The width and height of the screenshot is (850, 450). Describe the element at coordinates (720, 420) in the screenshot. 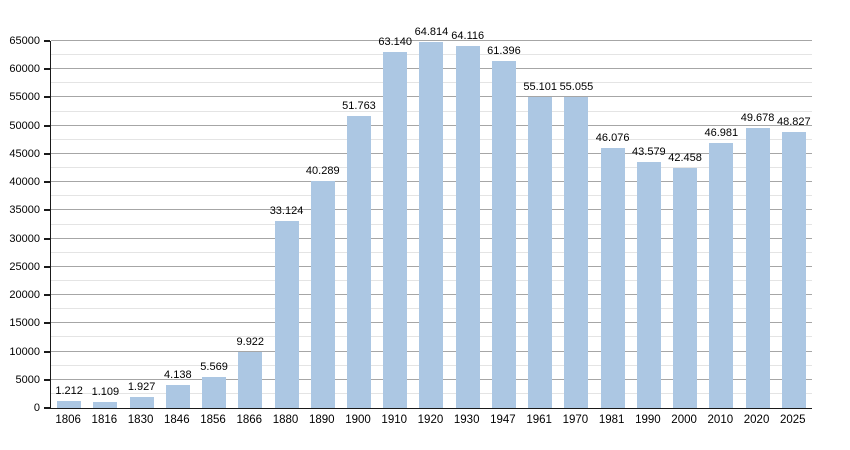

I see `x-tick-label: 2010` at that location.